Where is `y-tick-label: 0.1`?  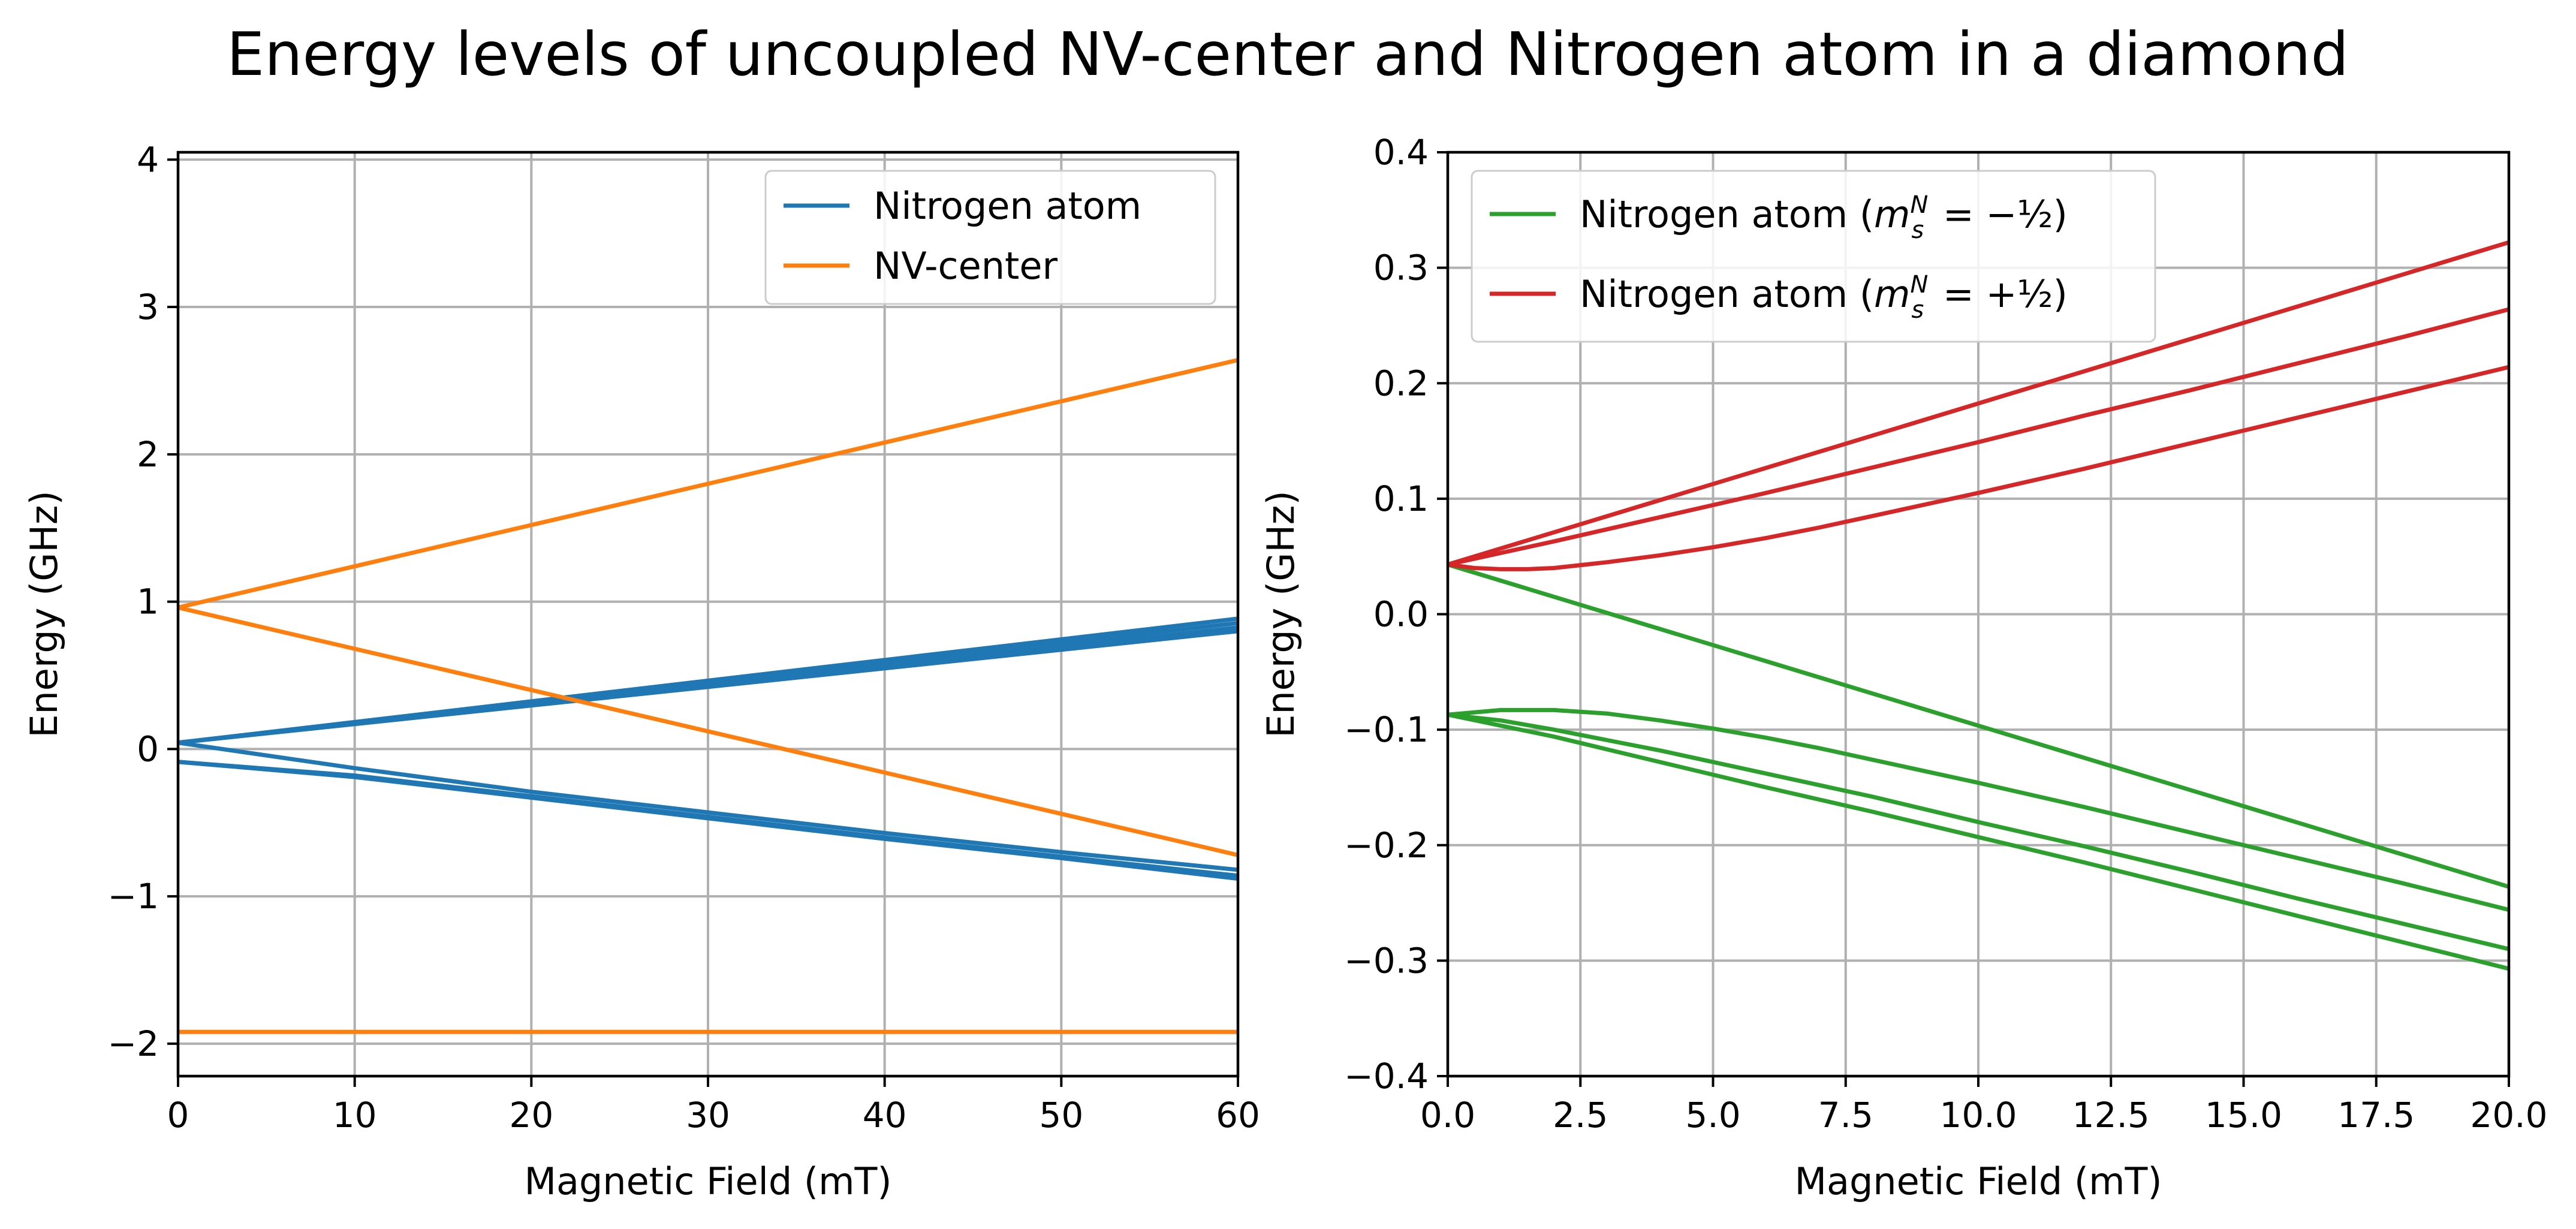
y-tick-label: 0.1 is located at coordinates (1401, 498).